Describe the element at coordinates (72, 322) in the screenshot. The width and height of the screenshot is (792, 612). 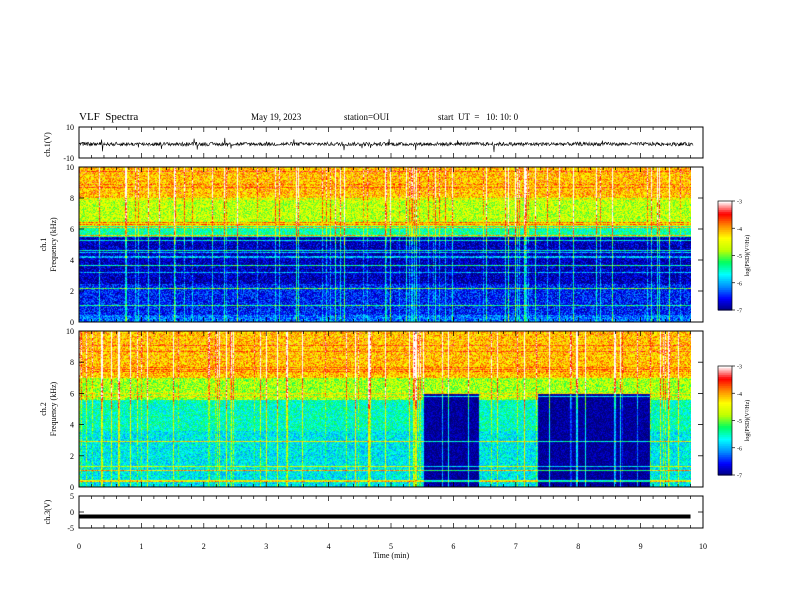
I see `ch1-spectrogram-y-tick-label: 0` at that location.